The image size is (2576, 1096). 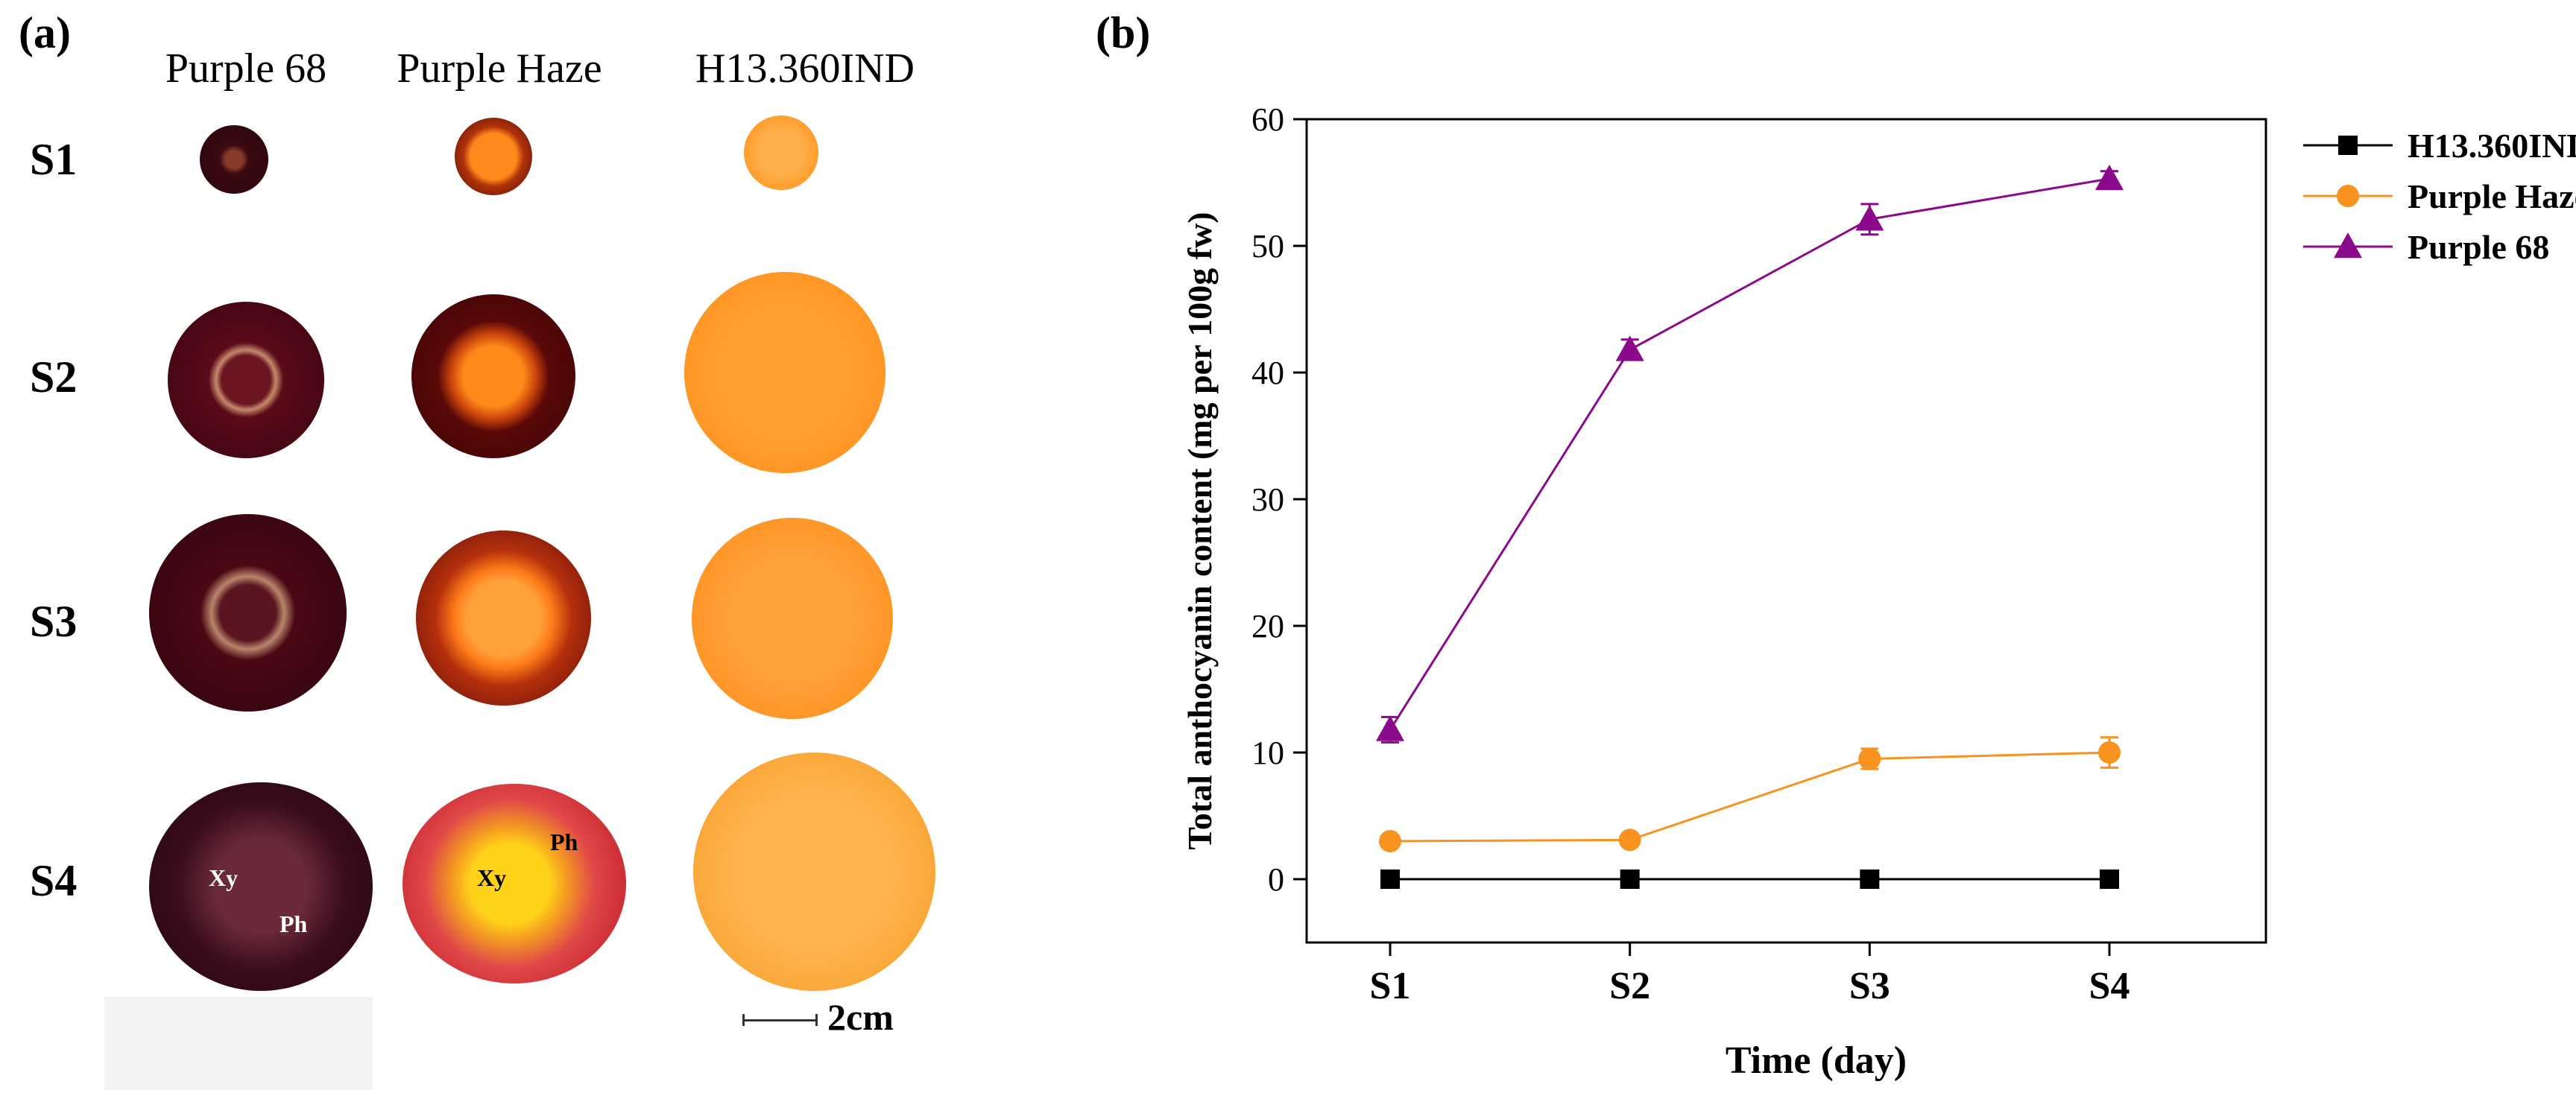 What do you see at coordinates (261, 887) in the screenshot?
I see `slice-s4-purple68` at bounding box center [261, 887].